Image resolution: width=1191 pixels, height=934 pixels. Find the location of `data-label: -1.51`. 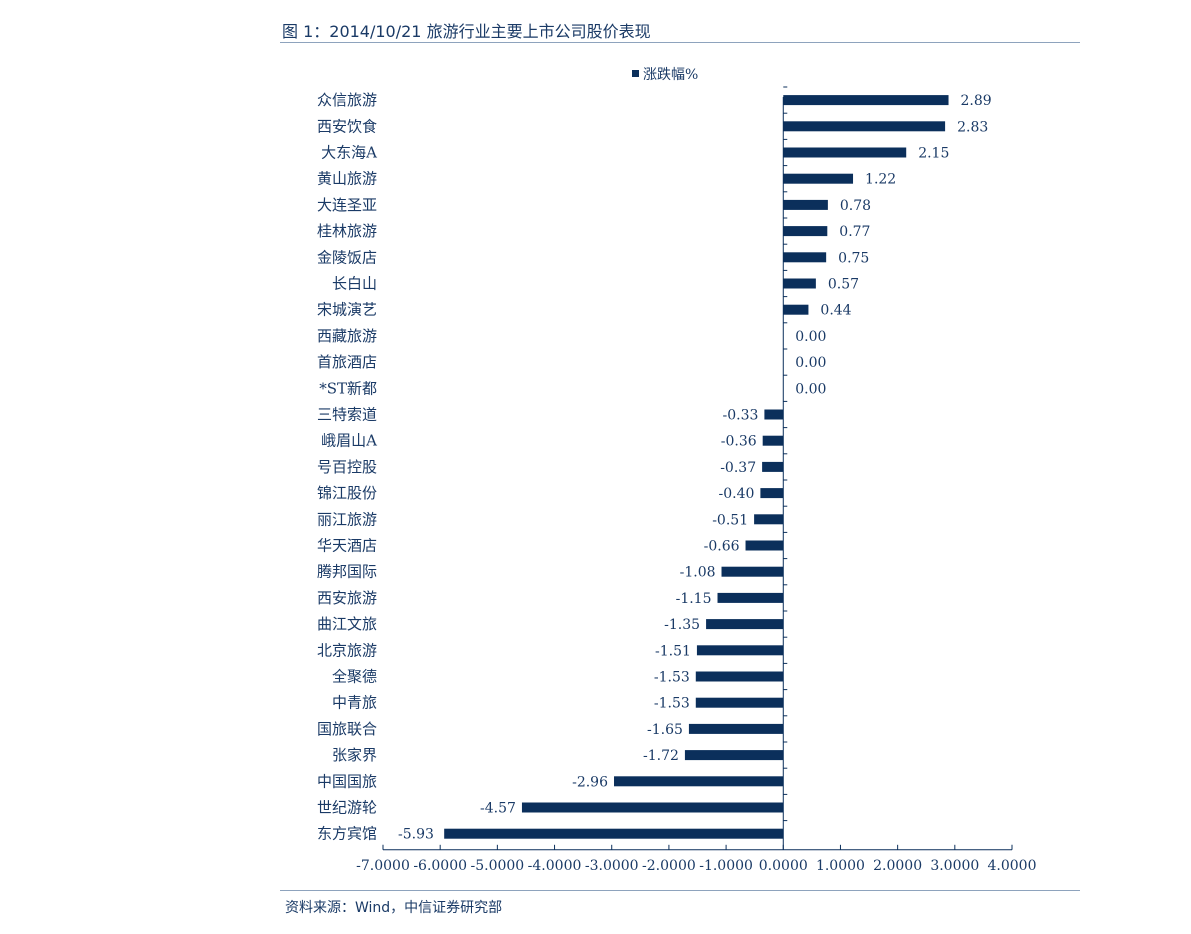

data-label: -1.51 is located at coordinates (673, 651).